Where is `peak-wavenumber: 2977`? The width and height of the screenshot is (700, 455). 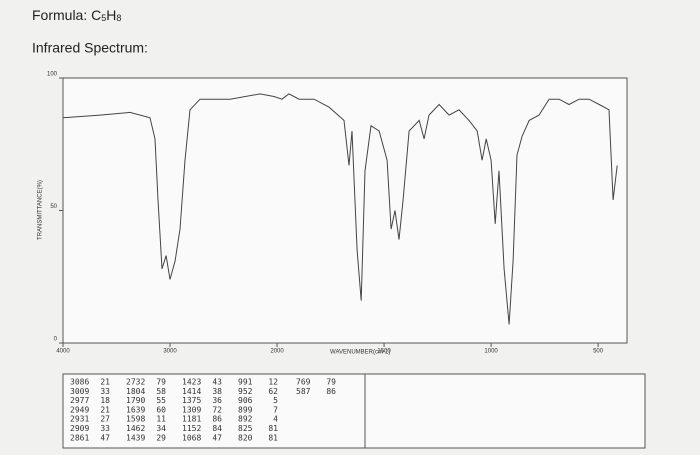 peak-wavenumber: 2977 is located at coordinates (79, 400).